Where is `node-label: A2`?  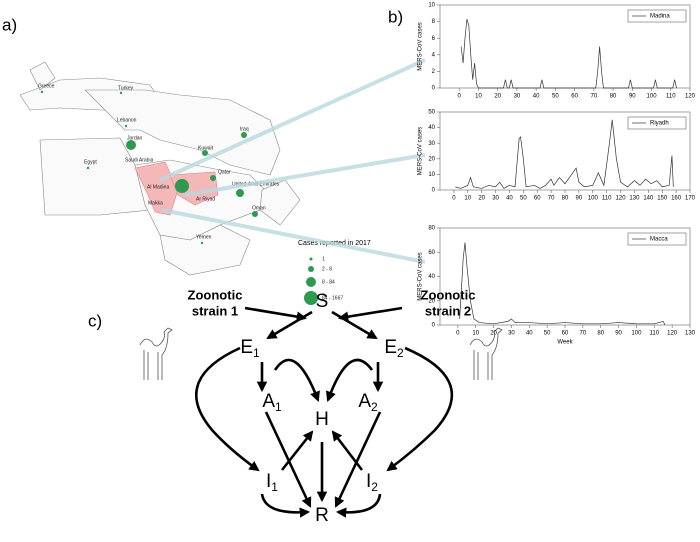 node-label: A2 is located at coordinates (368, 402).